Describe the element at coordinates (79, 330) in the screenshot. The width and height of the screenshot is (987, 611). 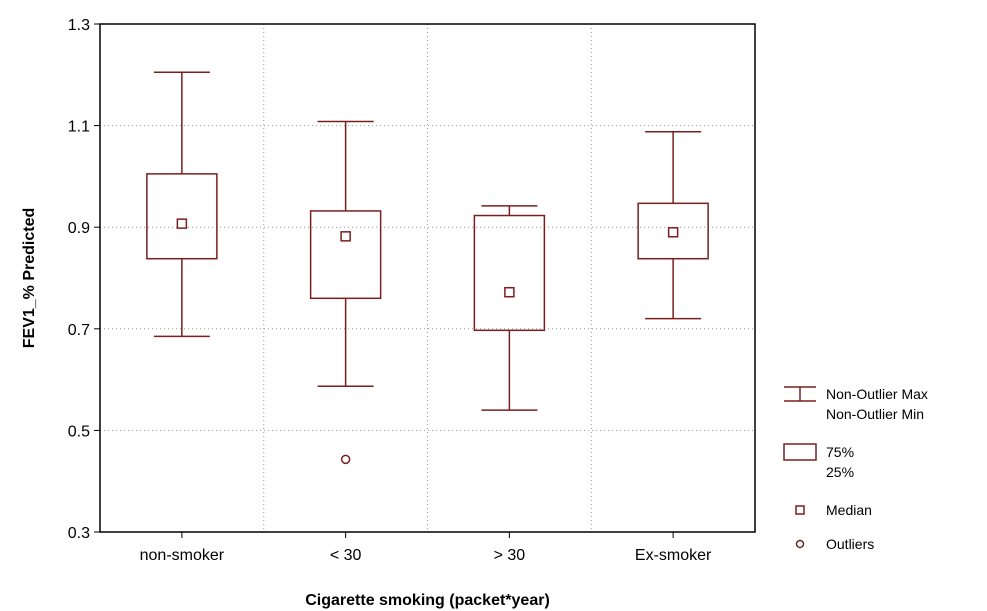
I see `y-tick-label: 0.7` at that location.